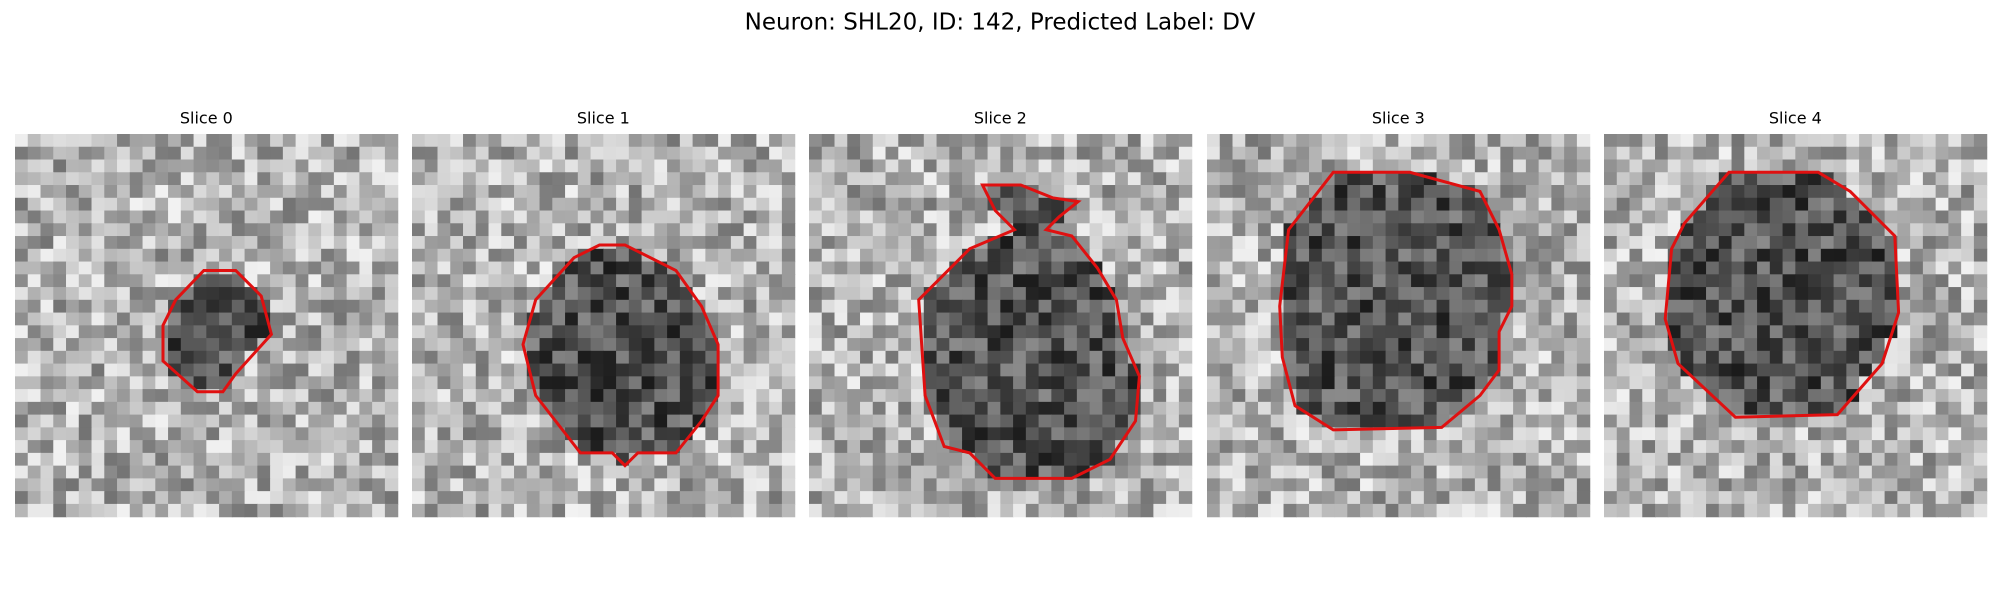 This screenshot has height=600, width=2000. I want to click on panel-title: Slice 1, so click(603, 118).